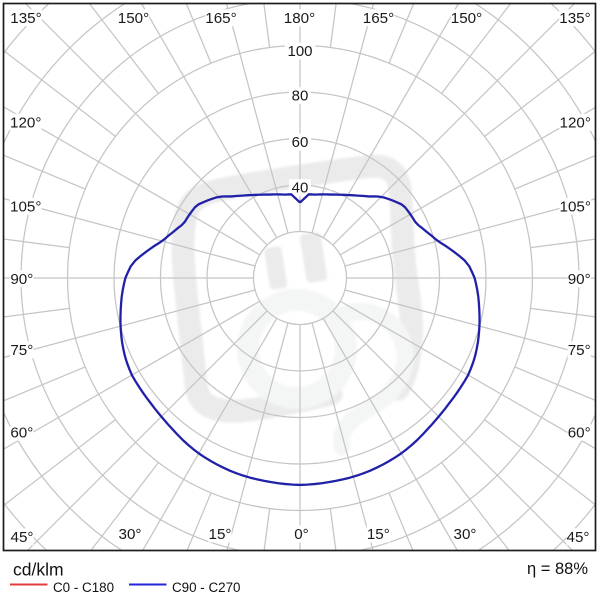  I want to click on svg-text: 40, so click(300, 188).